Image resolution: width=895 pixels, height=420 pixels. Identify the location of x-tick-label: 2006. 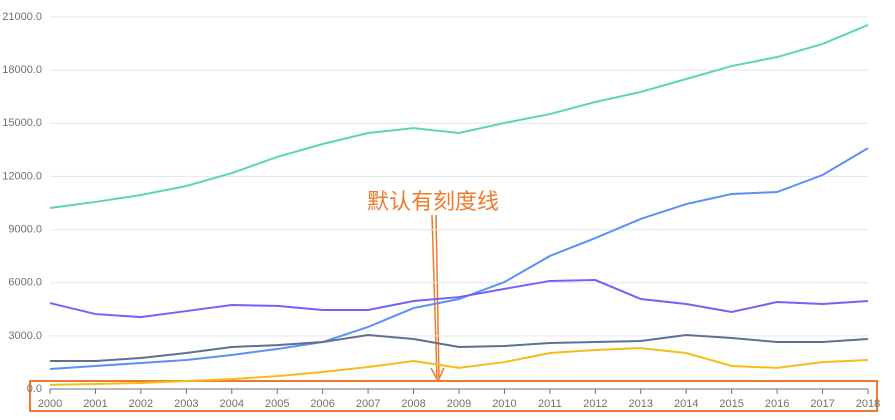
(322, 404).